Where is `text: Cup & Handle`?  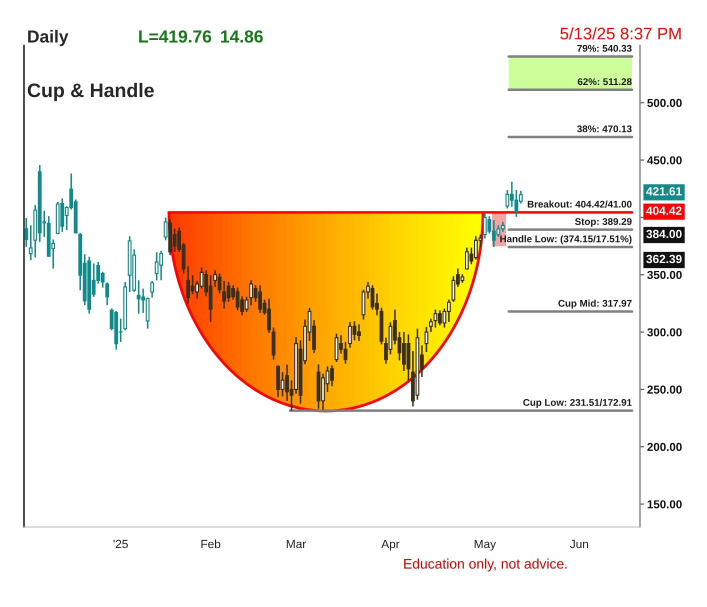
text: Cup & Handle is located at coordinates (91, 92).